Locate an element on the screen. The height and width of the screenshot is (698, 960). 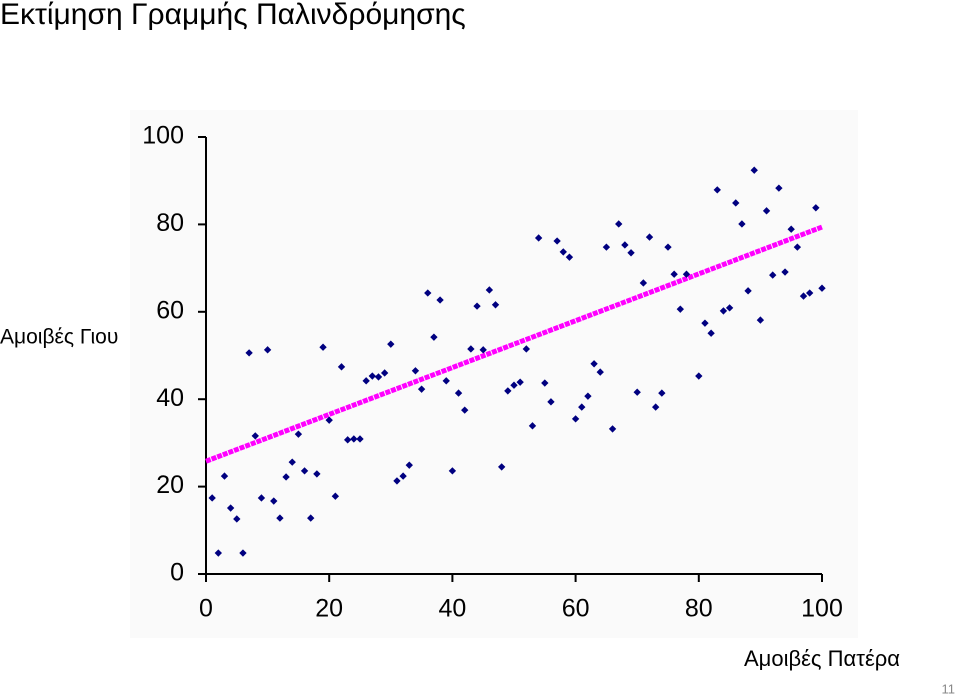
page-number: 11 is located at coordinates (949, 688).